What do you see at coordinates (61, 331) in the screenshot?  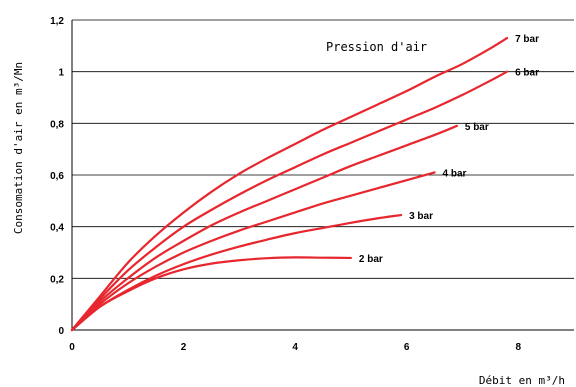 I see `y-tick-label-0: 0` at bounding box center [61, 331].